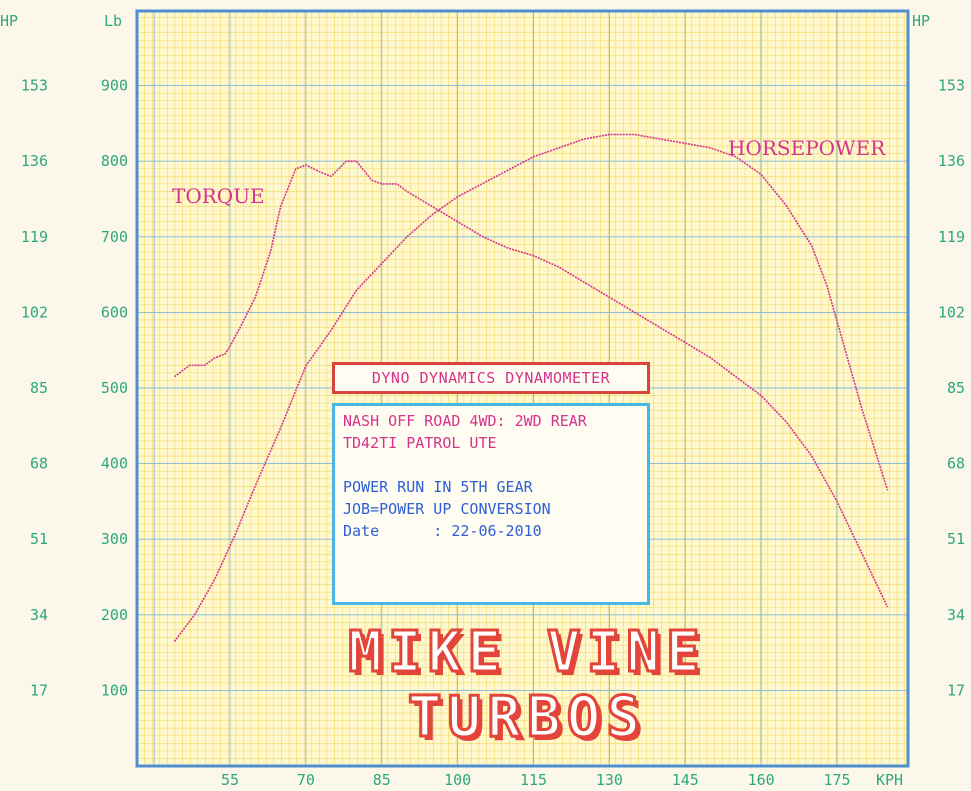 The height and width of the screenshot is (791, 971). I want to click on x-tick-label: 100, so click(457, 780).